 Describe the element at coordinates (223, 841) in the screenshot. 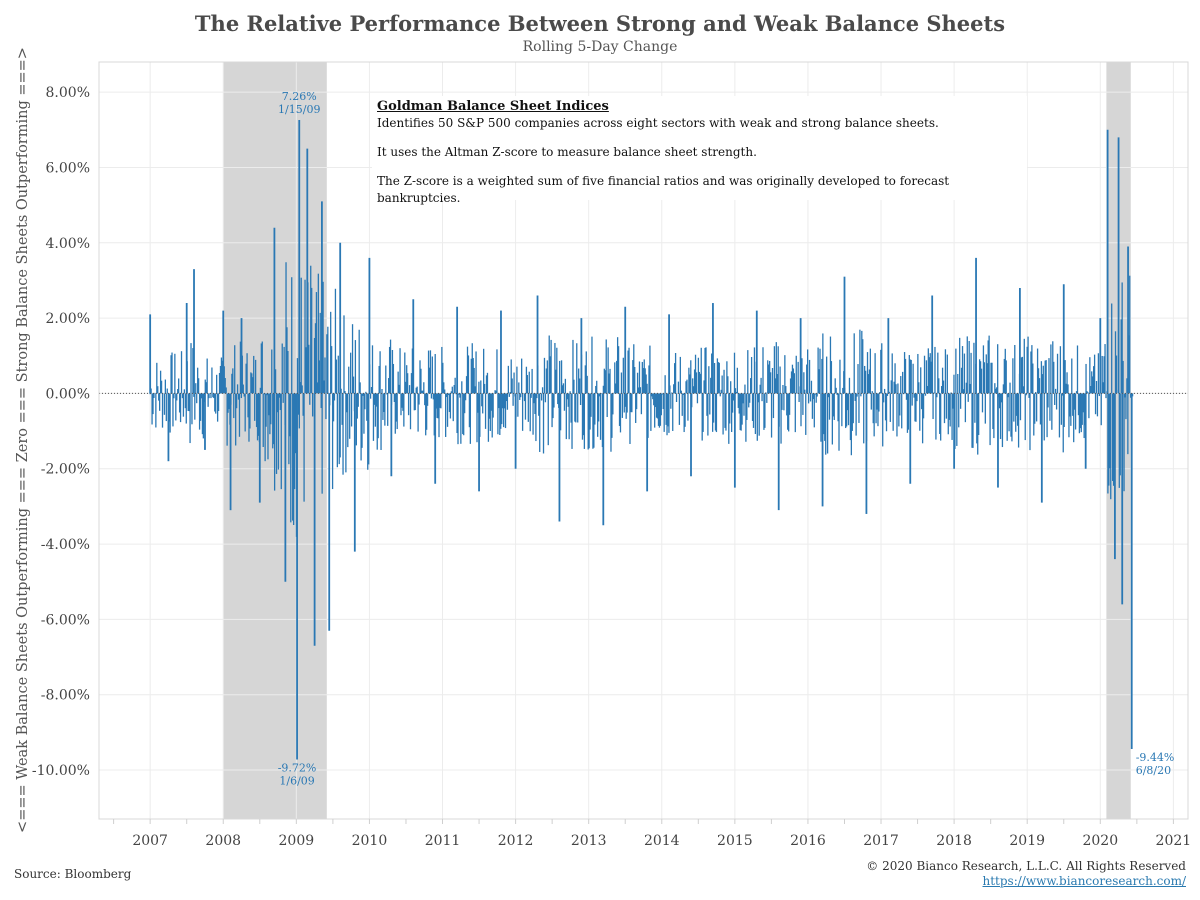

I see `x-tick-label: 2008` at that location.